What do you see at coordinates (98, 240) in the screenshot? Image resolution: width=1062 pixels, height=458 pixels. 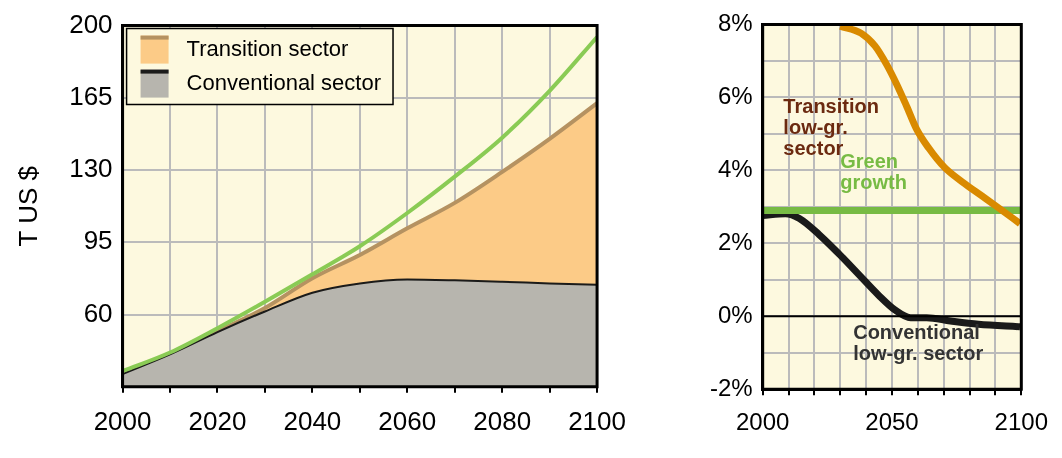 I see `y-tick-label: 95` at bounding box center [98, 240].